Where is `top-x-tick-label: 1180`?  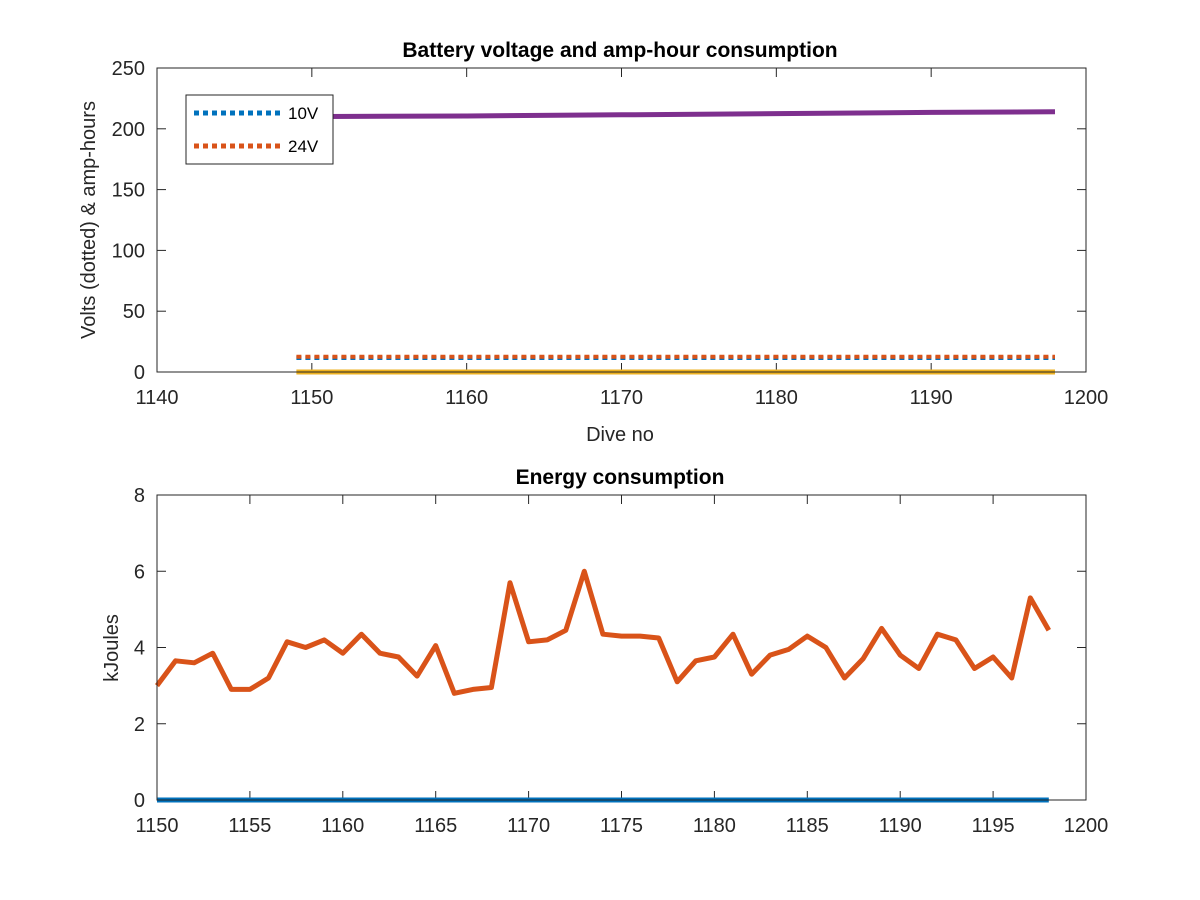 top-x-tick-label: 1180 is located at coordinates (776, 398).